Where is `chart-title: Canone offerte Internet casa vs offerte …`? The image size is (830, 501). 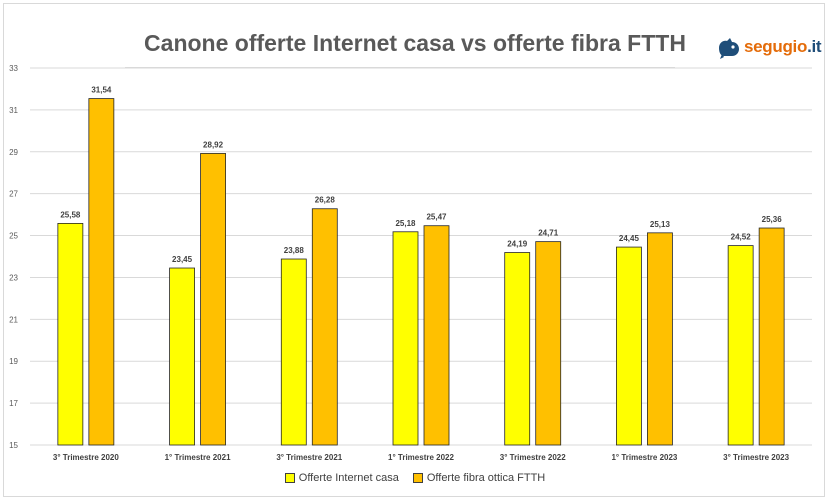 chart-title: Canone offerte Internet casa vs offerte … is located at coordinates (415, 43).